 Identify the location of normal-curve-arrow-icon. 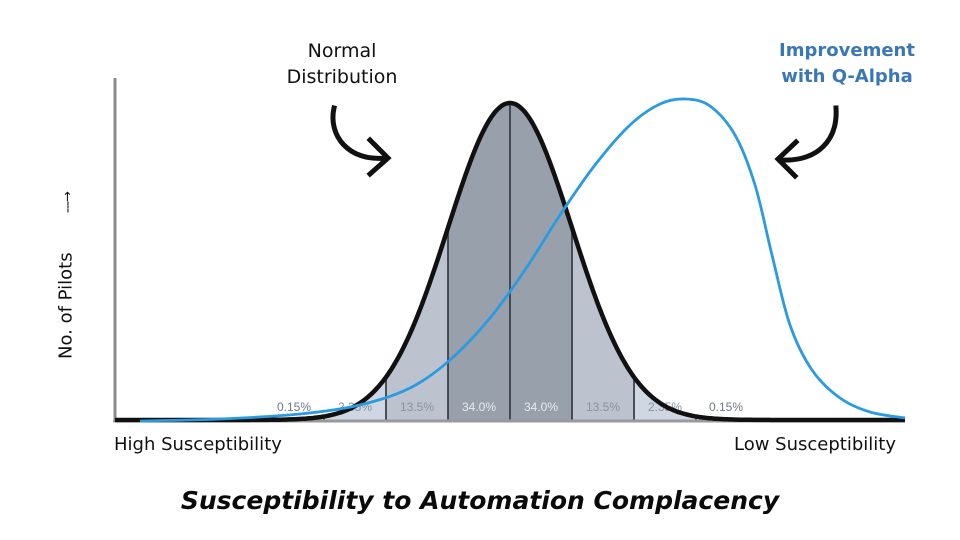
(361, 141).